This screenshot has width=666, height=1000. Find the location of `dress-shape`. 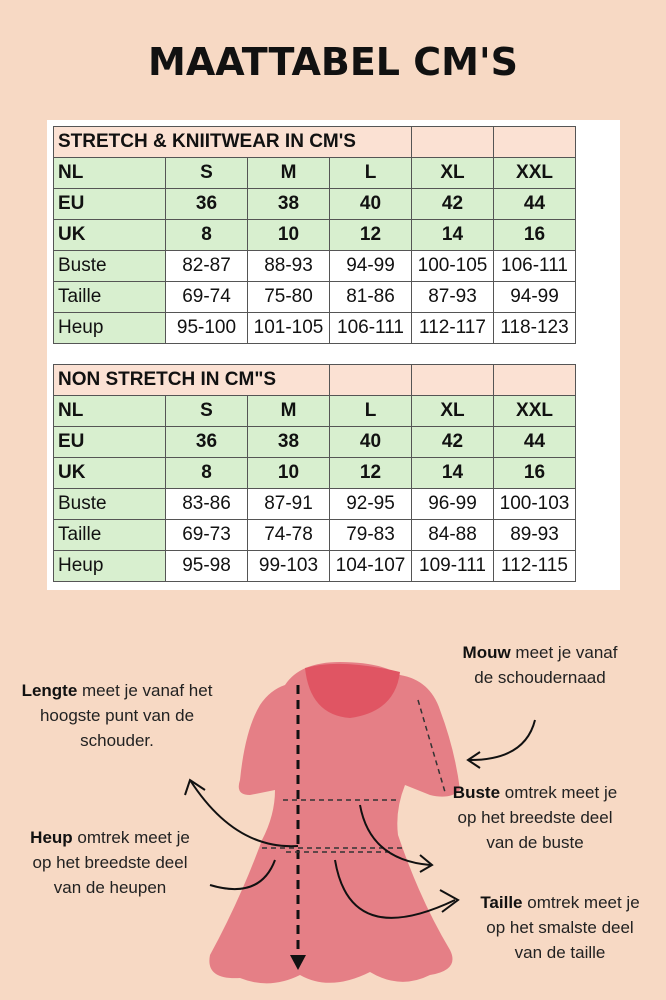

dress-shape is located at coordinates (334, 823).